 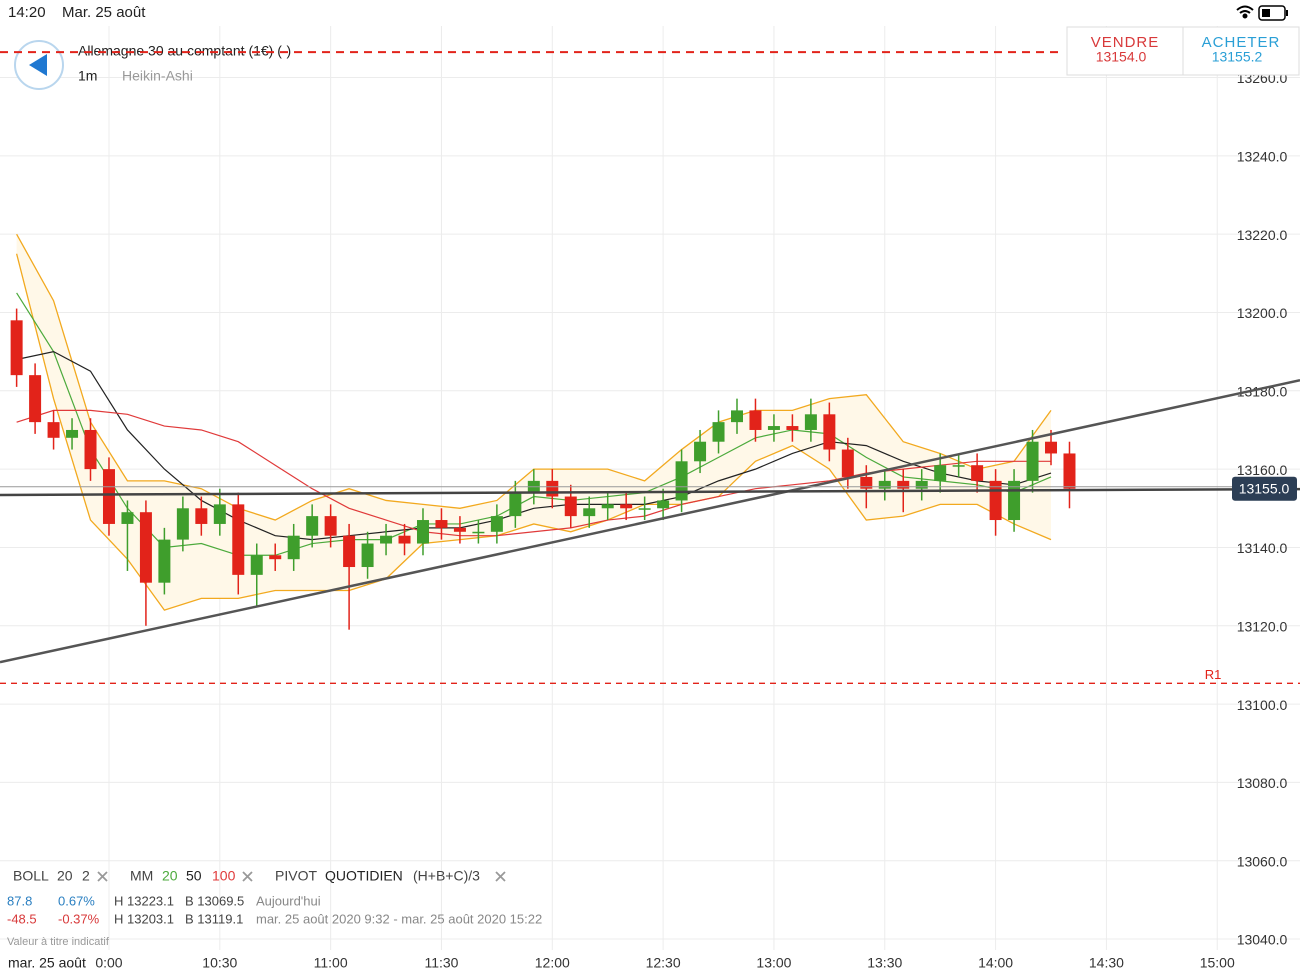 What do you see at coordinates (157, 76) in the screenshot?
I see `chart-style: Heikin-Ashi` at bounding box center [157, 76].